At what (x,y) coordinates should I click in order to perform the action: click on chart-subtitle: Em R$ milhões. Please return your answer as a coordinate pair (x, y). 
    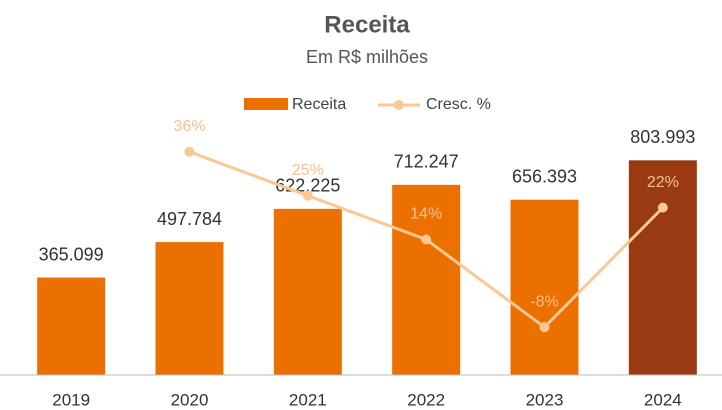
    Looking at the image, I should click on (367, 57).